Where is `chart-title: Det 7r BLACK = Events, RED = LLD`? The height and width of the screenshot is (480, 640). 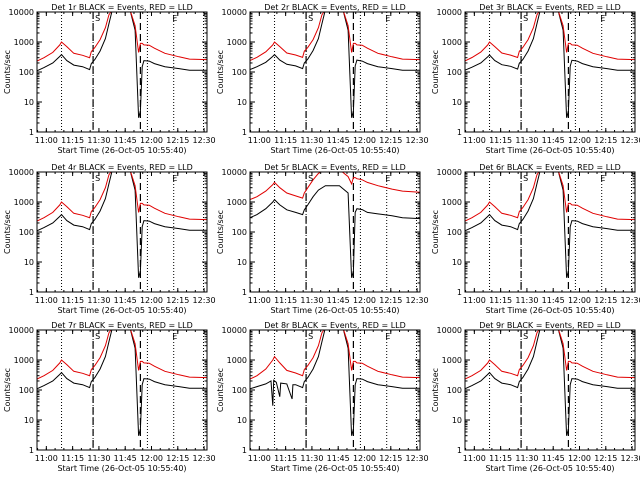 chart-title: Det 7r BLACK = Events, RED = LLD is located at coordinates (122, 325).